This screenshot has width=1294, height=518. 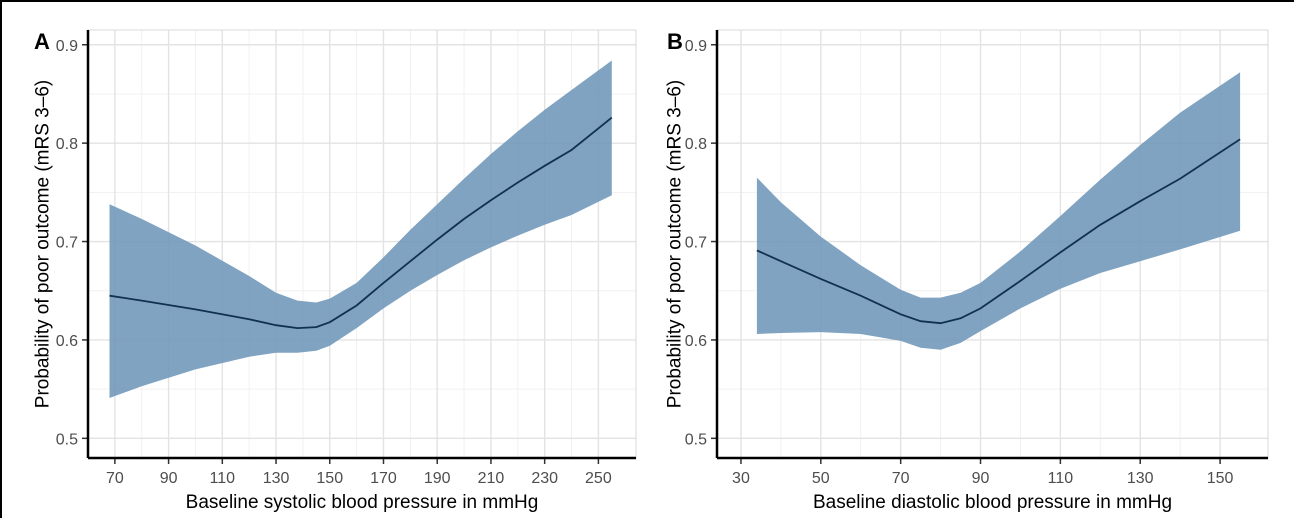 I want to click on fitted-curve, so click(x=998, y=231).